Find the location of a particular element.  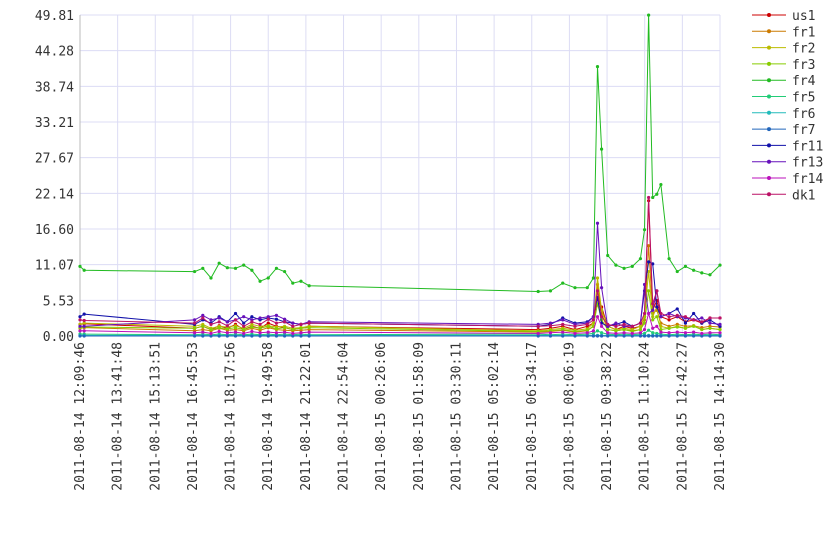

legend-label: us1 is located at coordinates (803, 16).